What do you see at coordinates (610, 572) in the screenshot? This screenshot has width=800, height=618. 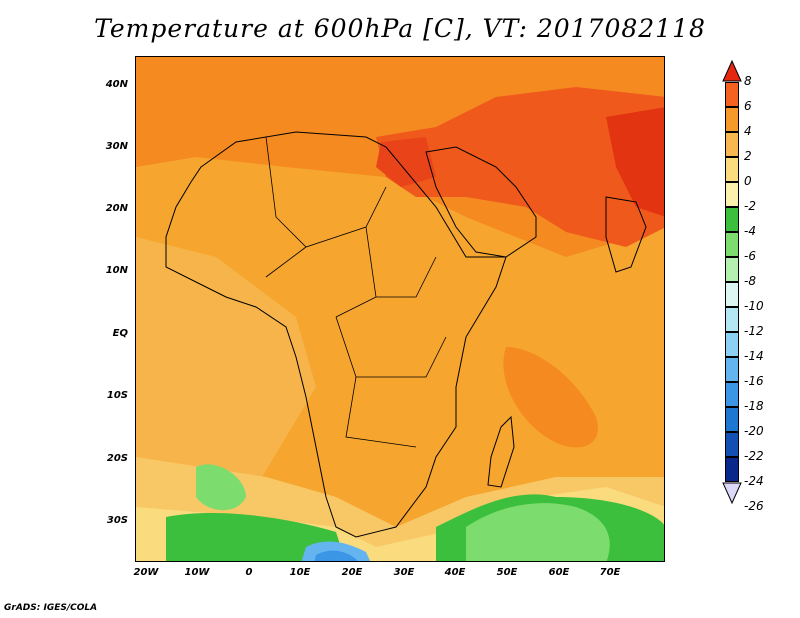 I see `lon-label-70e: 70E` at bounding box center [610, 572].